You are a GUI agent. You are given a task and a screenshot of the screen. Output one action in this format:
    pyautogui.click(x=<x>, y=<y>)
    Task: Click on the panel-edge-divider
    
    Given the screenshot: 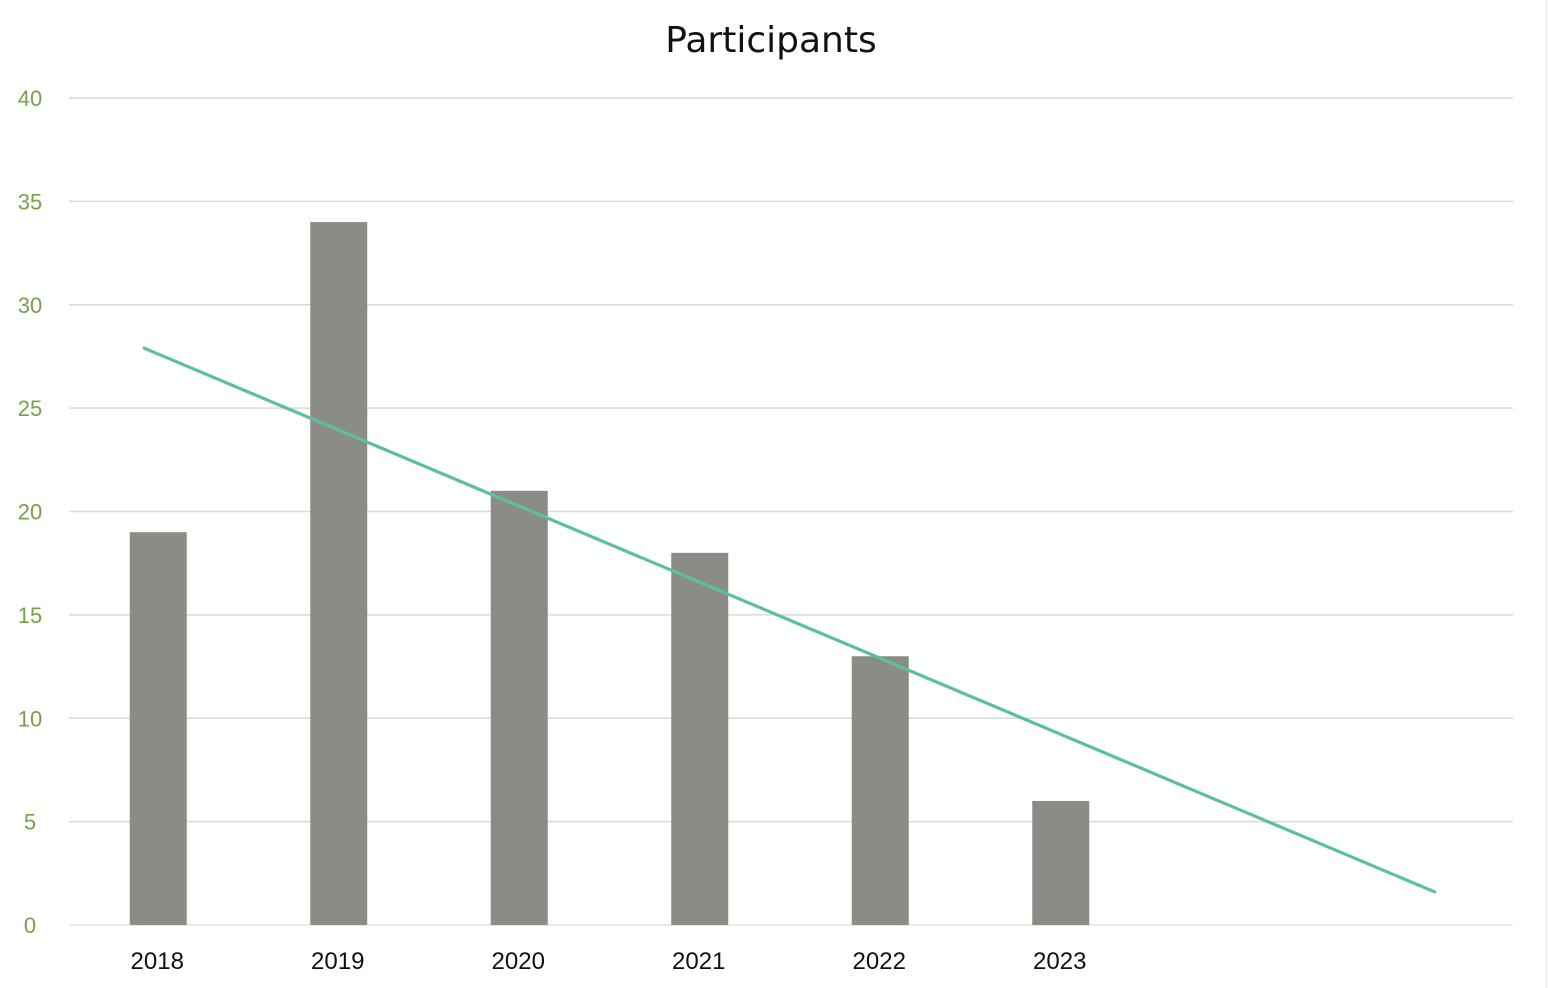 What is the action you would take?
    pyautogui.click(x=1546, y=494)
    